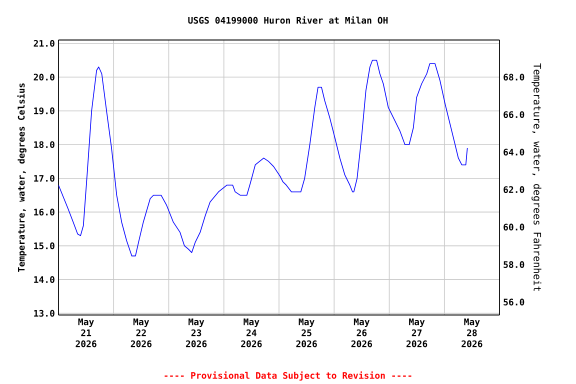 The image size is (576, 384). I want to click on x-tick-label: May 22 2026, so click(141, 333).